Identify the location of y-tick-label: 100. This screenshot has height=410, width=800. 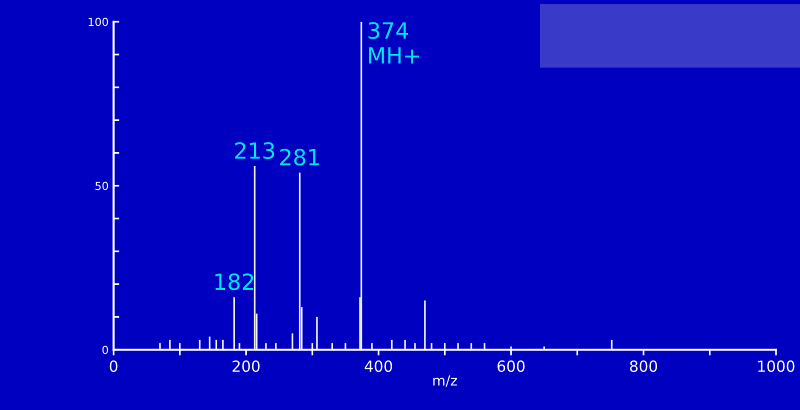
(98, 22).